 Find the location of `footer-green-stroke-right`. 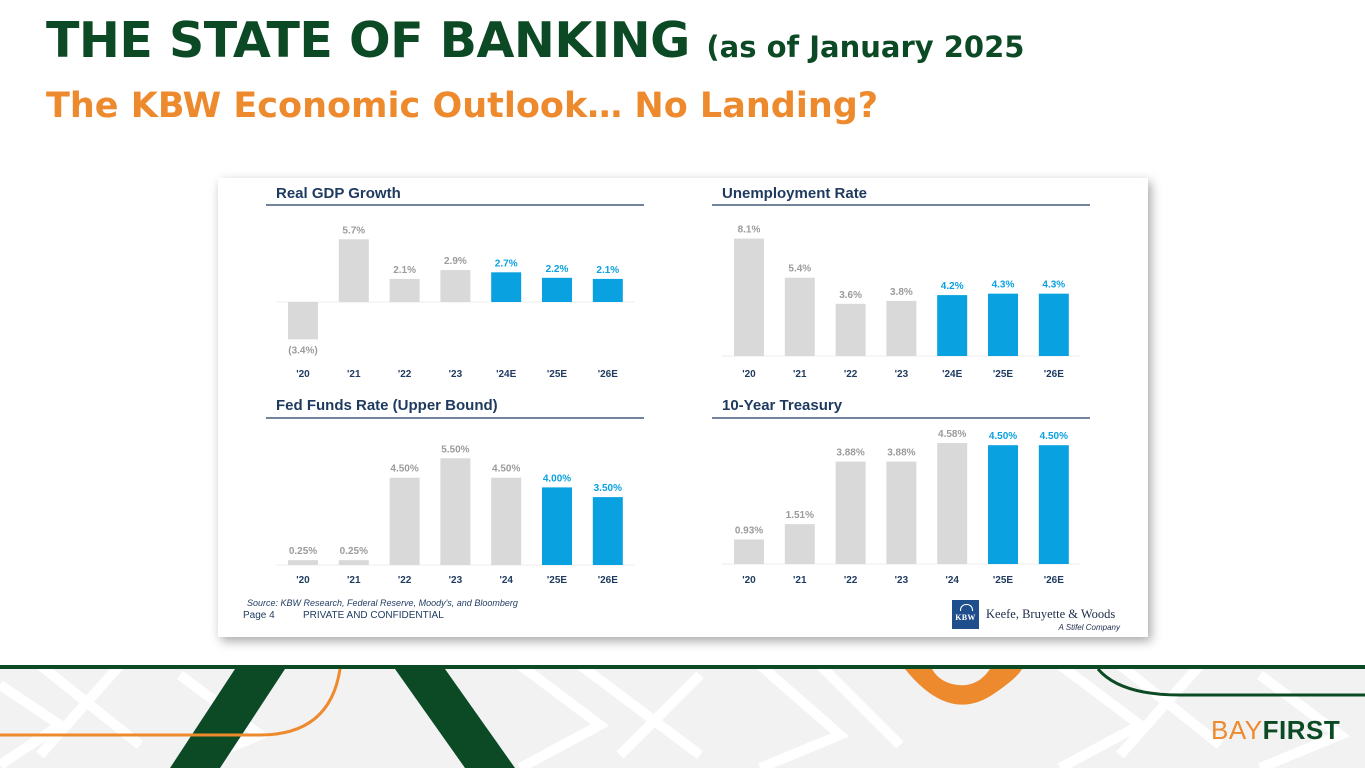

footer-green-stroke-right is located at coordinates (455, 718).